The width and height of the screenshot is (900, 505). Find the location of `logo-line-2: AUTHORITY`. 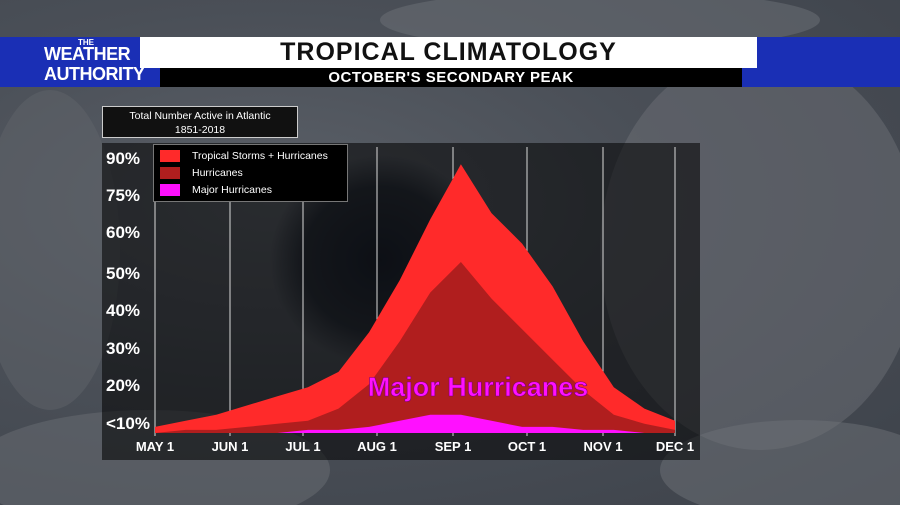

logo-line-2: AUTHORITY is located at coordinates (94, 74).